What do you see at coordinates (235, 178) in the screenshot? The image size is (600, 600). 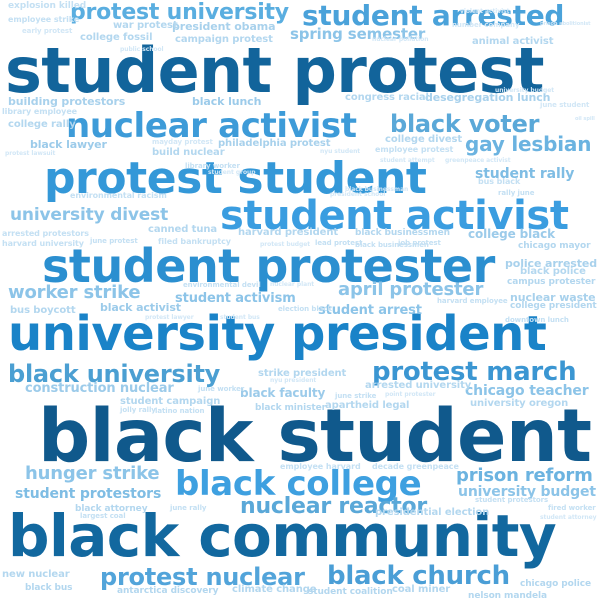 I see `cloud-word: protest student` at bounding box center [235, 178].